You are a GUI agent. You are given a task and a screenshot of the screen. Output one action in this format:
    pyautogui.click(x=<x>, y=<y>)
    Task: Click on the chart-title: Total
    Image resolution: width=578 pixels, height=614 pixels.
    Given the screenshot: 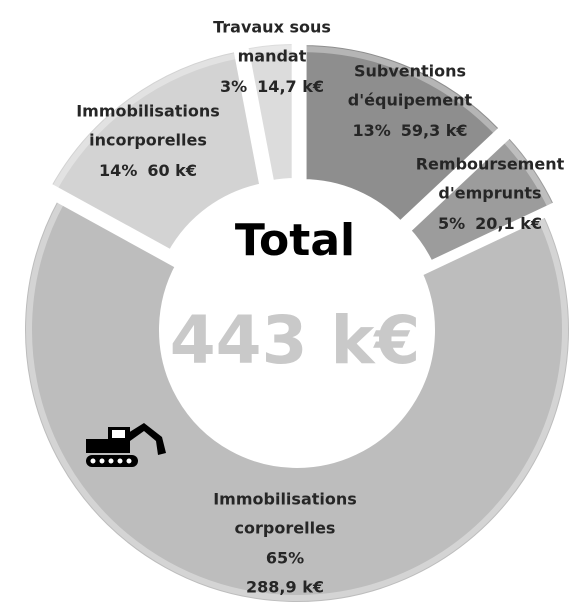 What is the action you would take?
    pyautogui.click(x=295, y=240)
    